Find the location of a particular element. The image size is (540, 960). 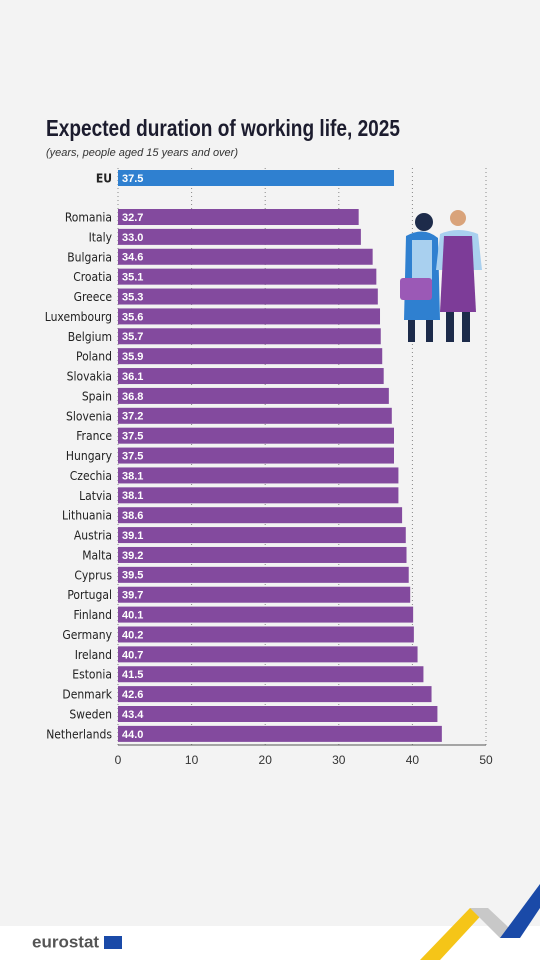

value-label: 43.4 is located at coordinates (133, 715).